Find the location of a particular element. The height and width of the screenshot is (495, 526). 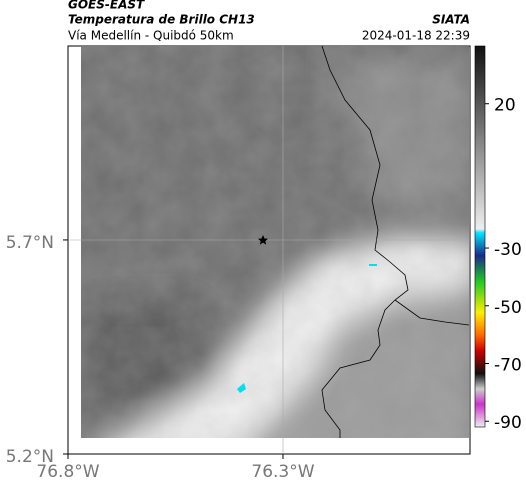

x-tick-label: 76.8°W is located at coordinates (67, 472).